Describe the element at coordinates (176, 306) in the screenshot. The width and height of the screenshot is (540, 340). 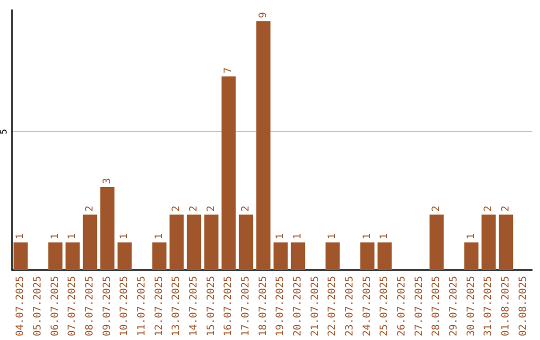
I see `x-tick-label: 13.07.2025` at that location.